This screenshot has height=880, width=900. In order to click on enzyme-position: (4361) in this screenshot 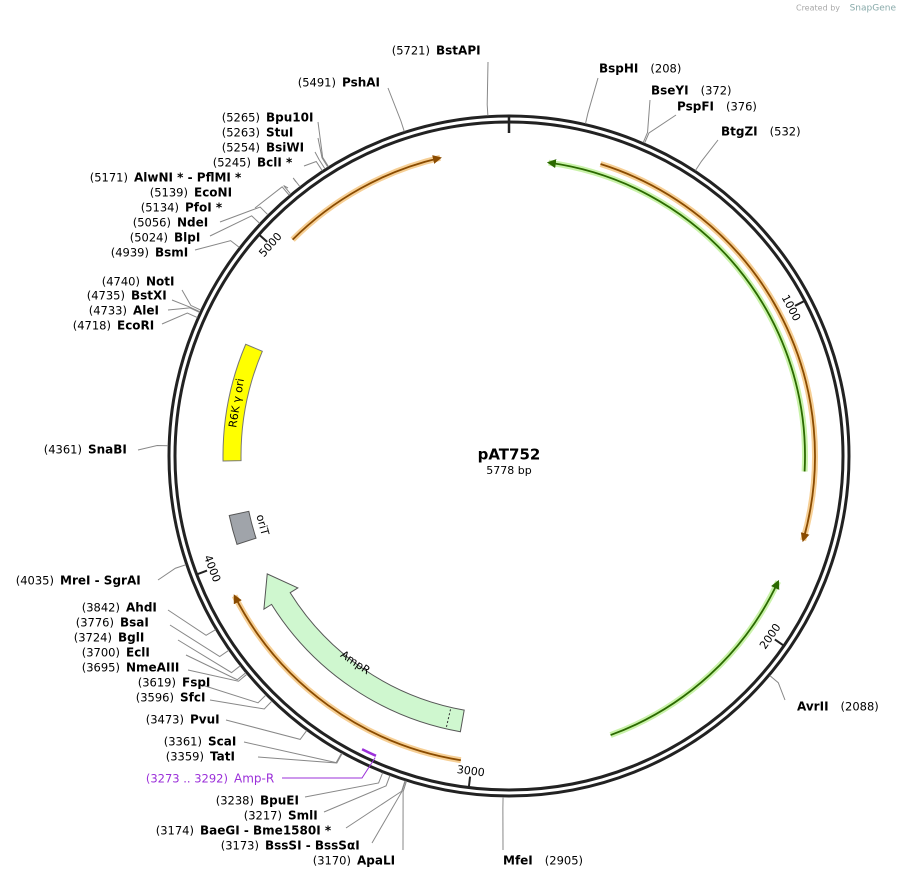, I will do `click(63, 450)`.